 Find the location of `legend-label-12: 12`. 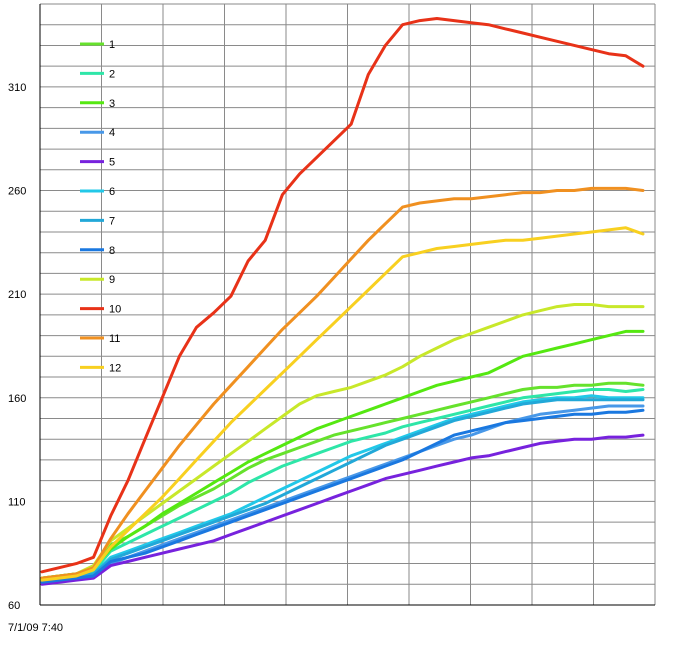

legend-label-12: 12 is located at coordinates (115, 368).